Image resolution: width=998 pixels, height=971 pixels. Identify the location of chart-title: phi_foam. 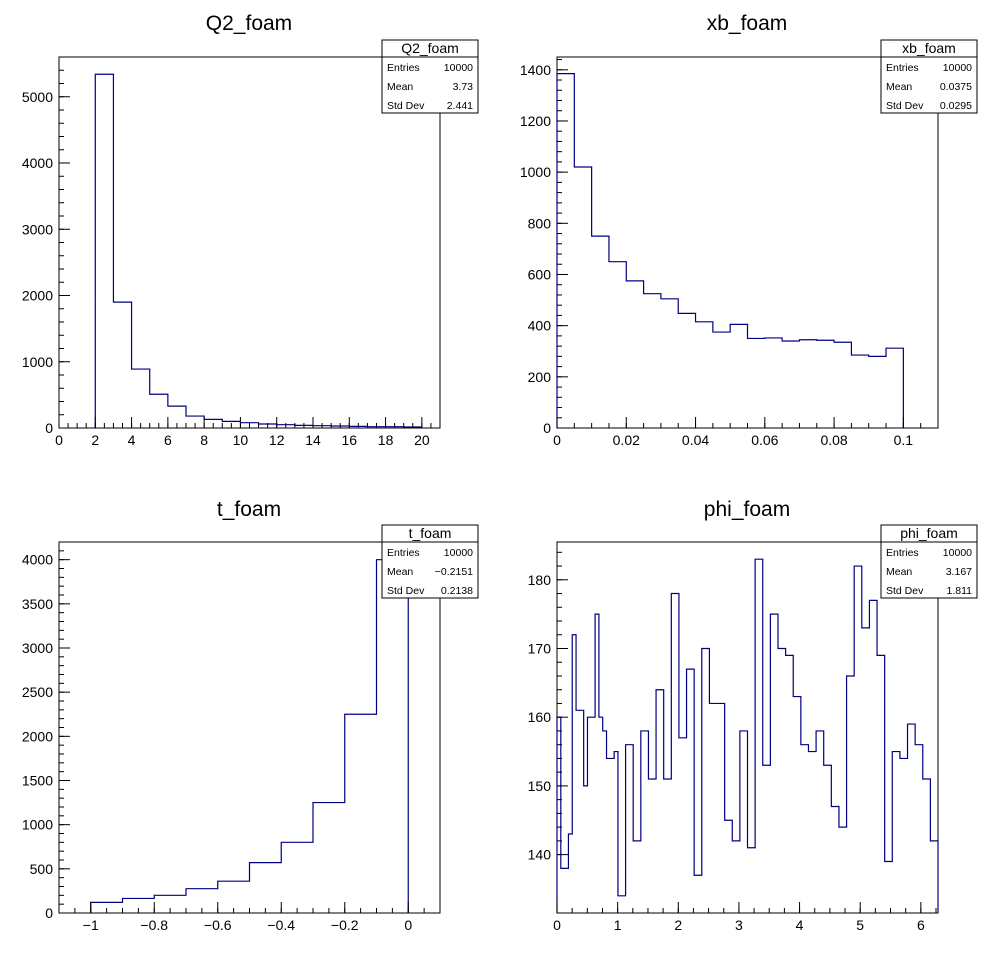
(747, 509).